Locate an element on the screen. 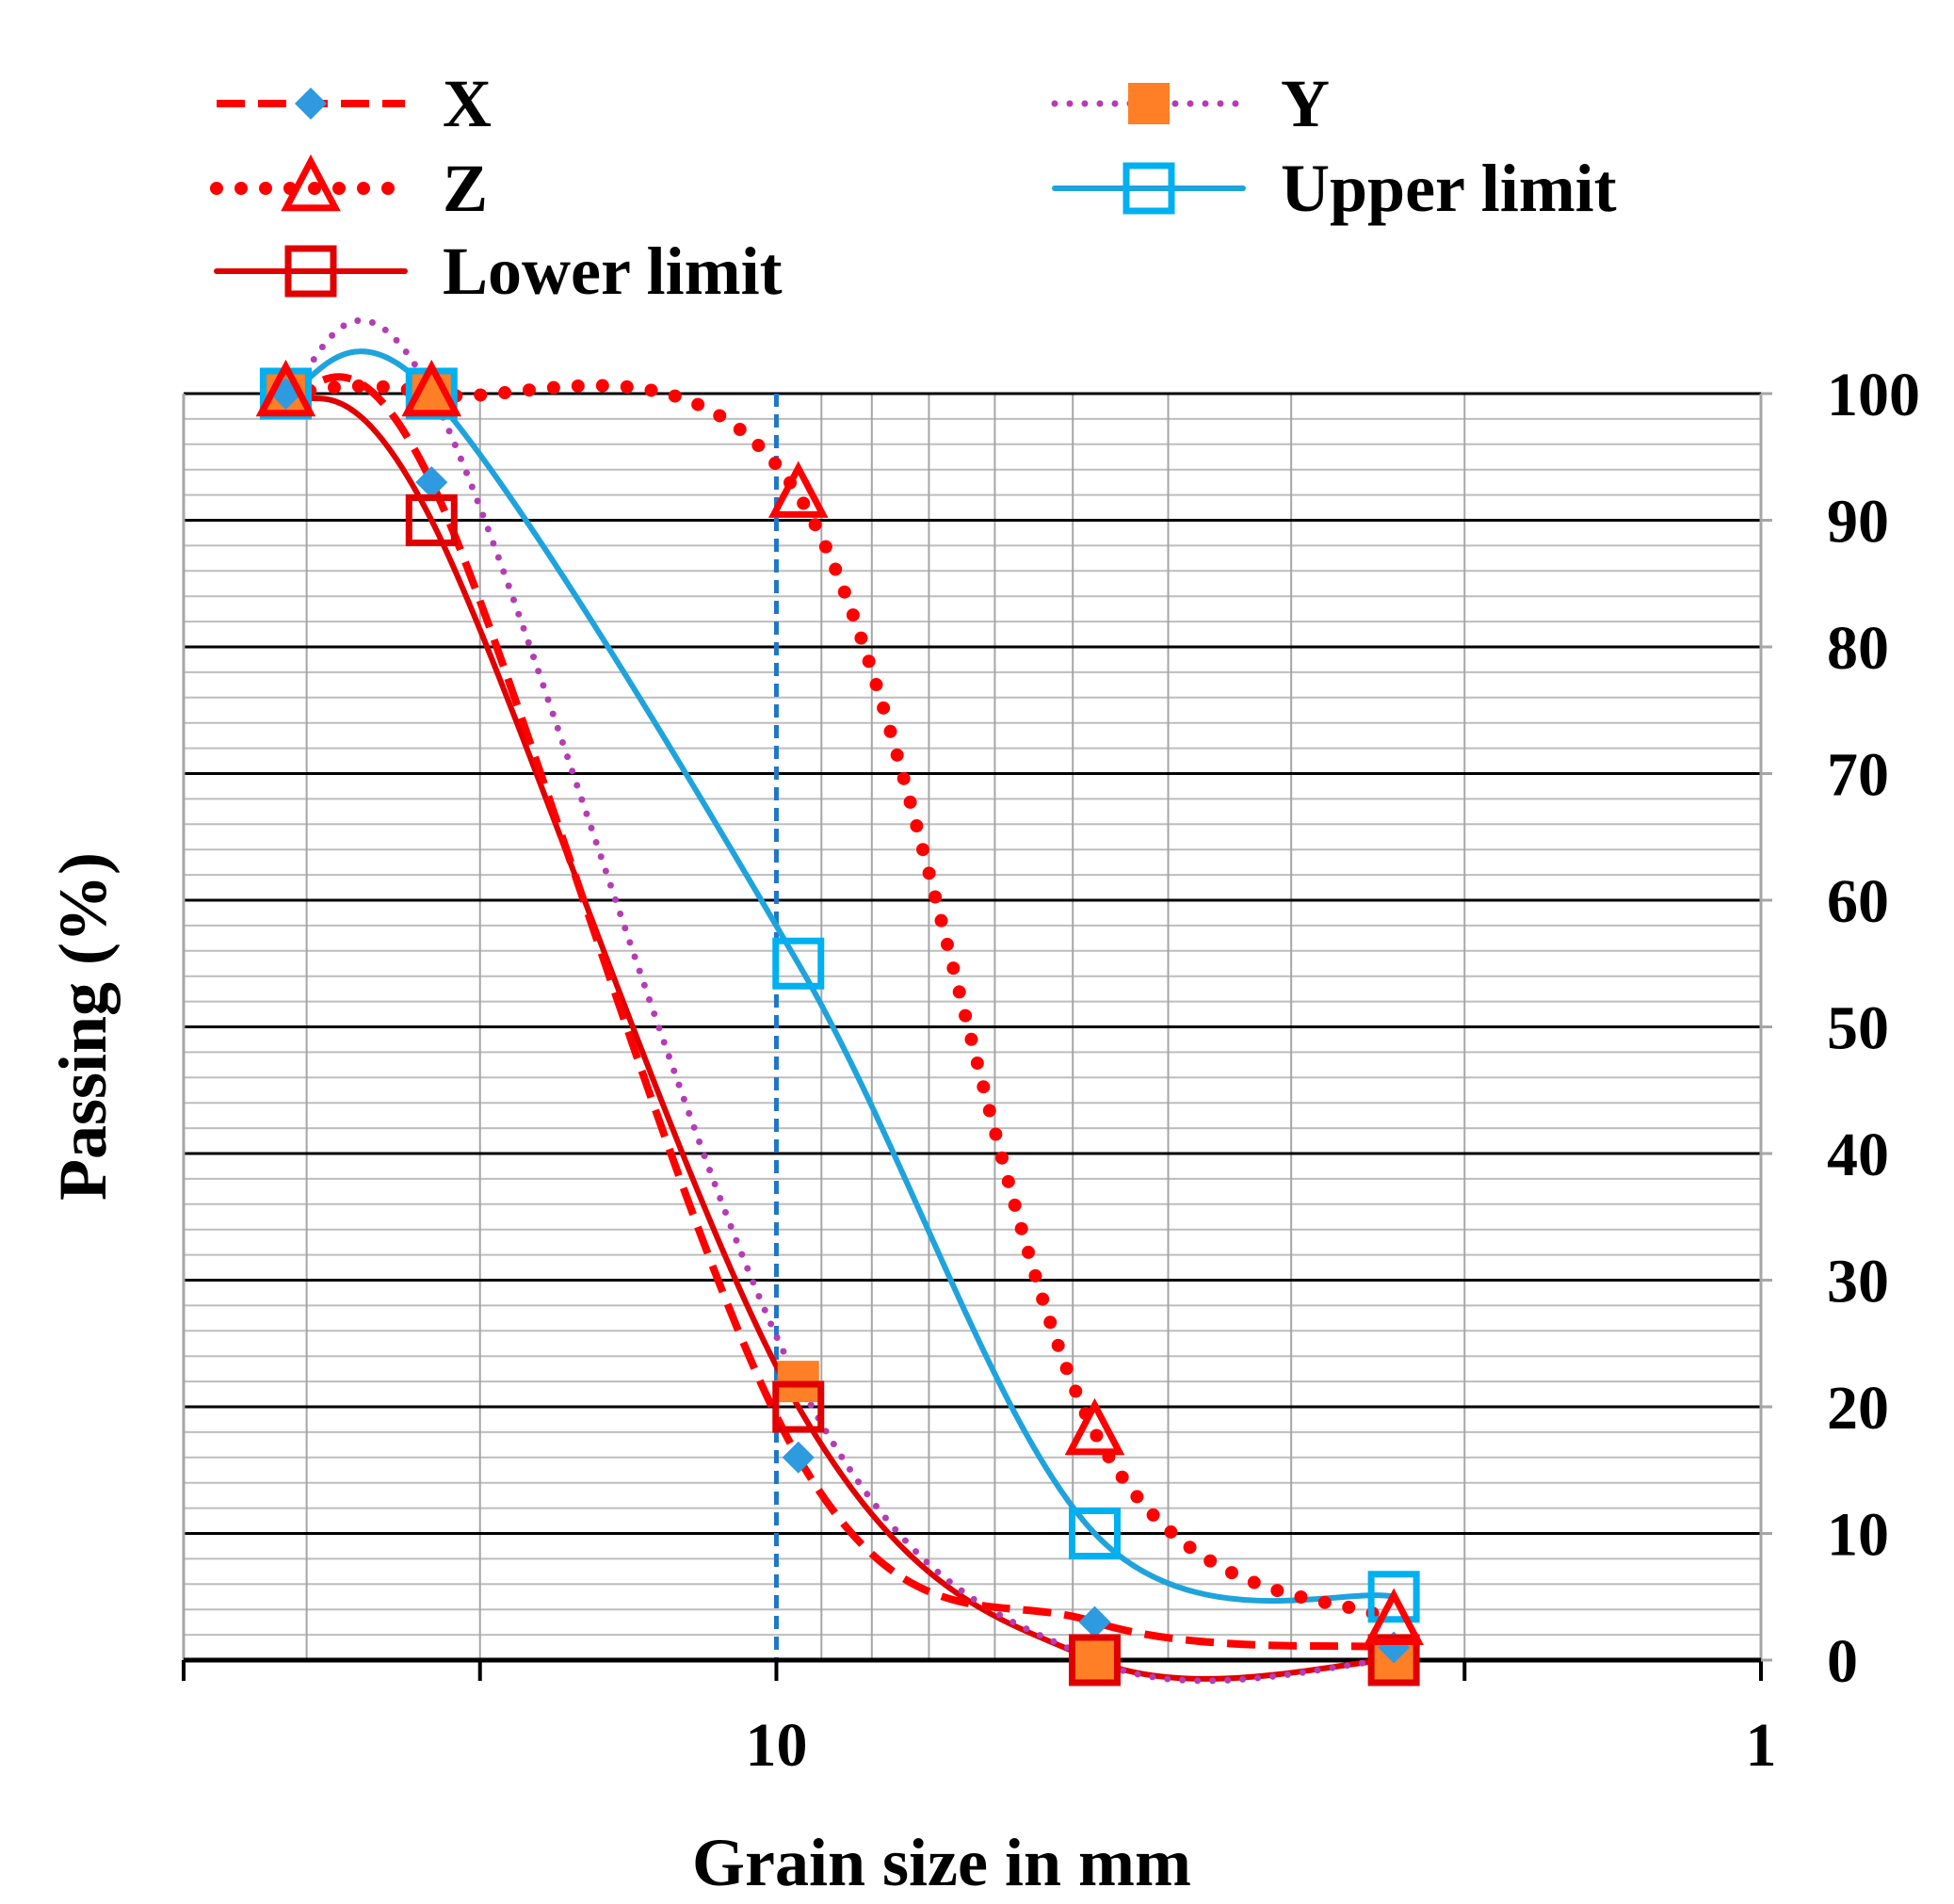 The height and width of the screenshot is (1904, 1954). legend-item-lower-limit: Lower limit is located at coordinates (498, 271).